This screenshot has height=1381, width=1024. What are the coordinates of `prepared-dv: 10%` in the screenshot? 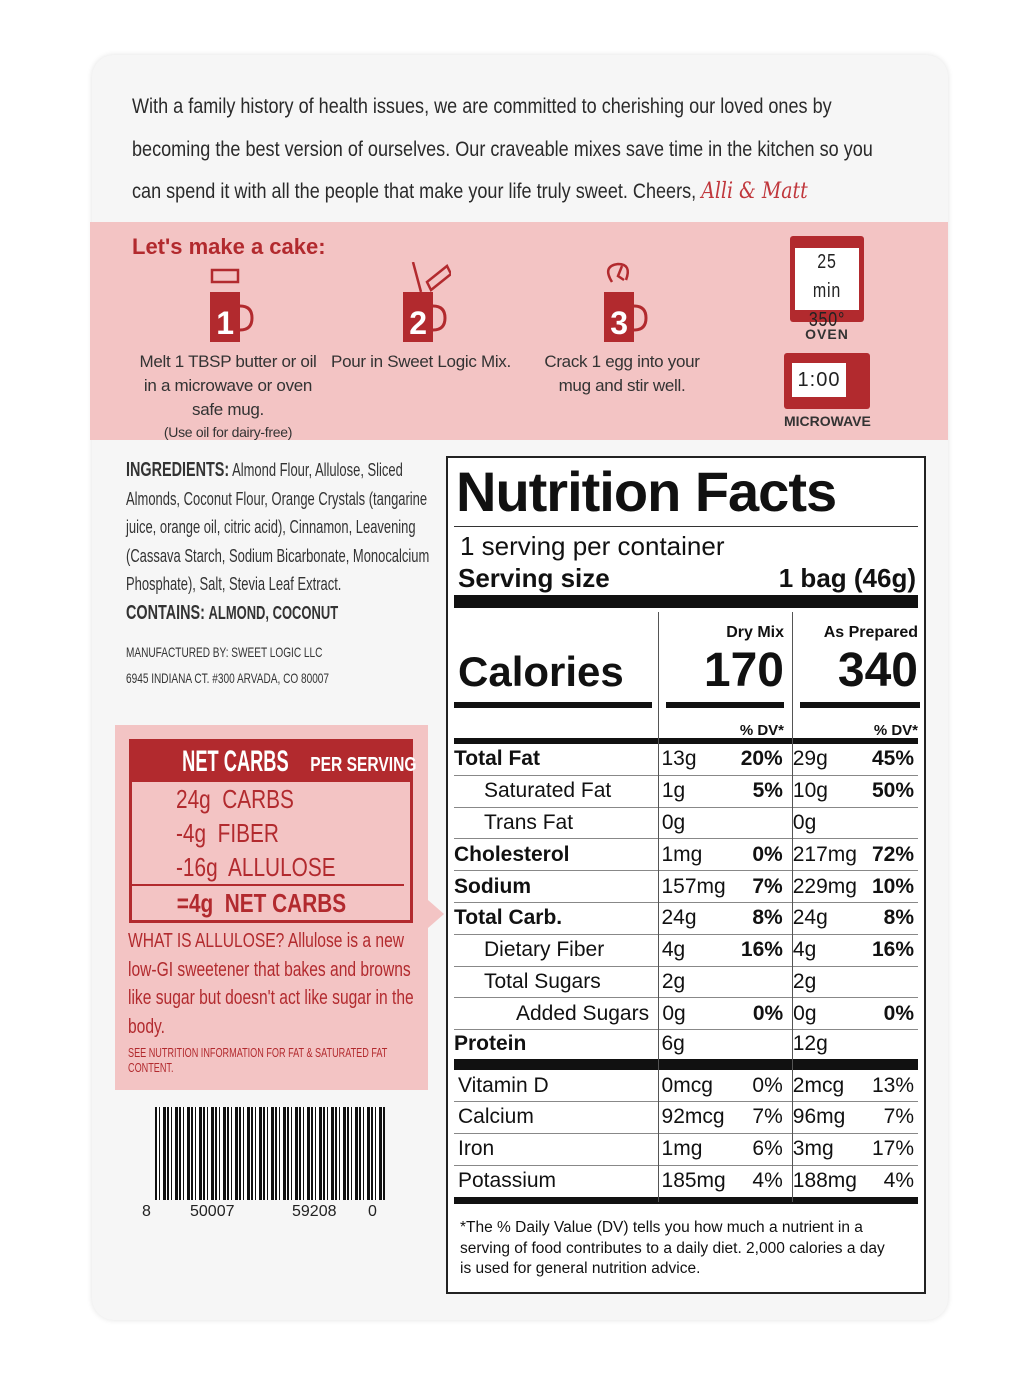 It's located at (892, 886).